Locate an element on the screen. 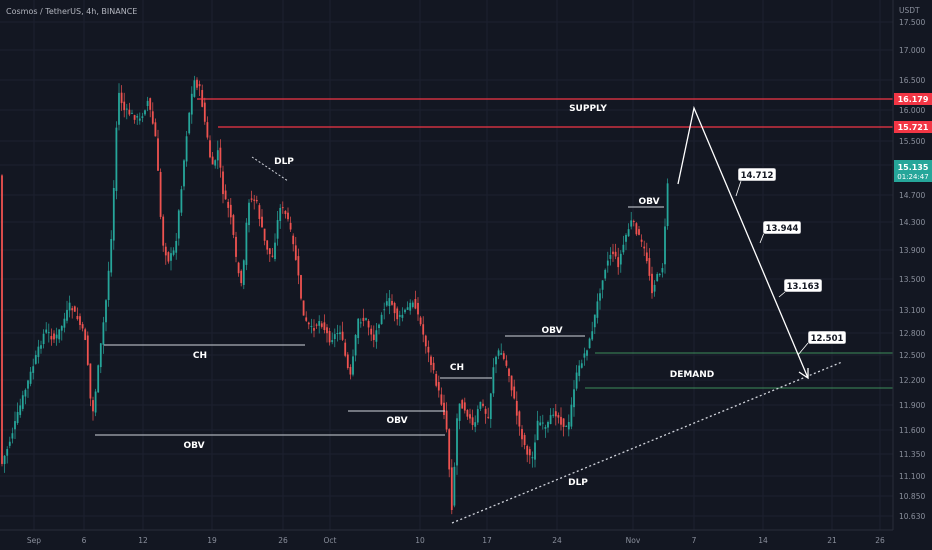  y-tick-label: 11.600 is located at coordinates (912, 430).